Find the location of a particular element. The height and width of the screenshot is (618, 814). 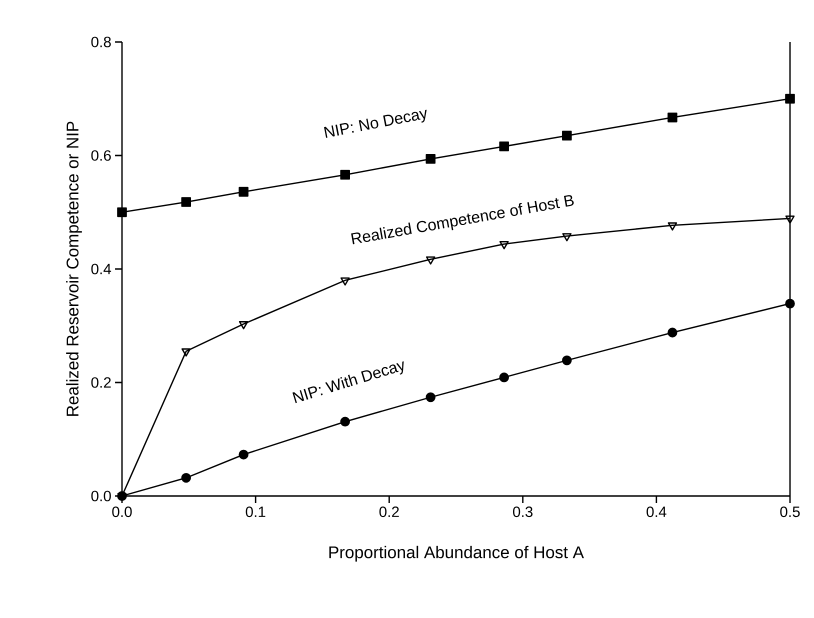

y-tick-label: 0.2 is located at coordinates (101, 382).